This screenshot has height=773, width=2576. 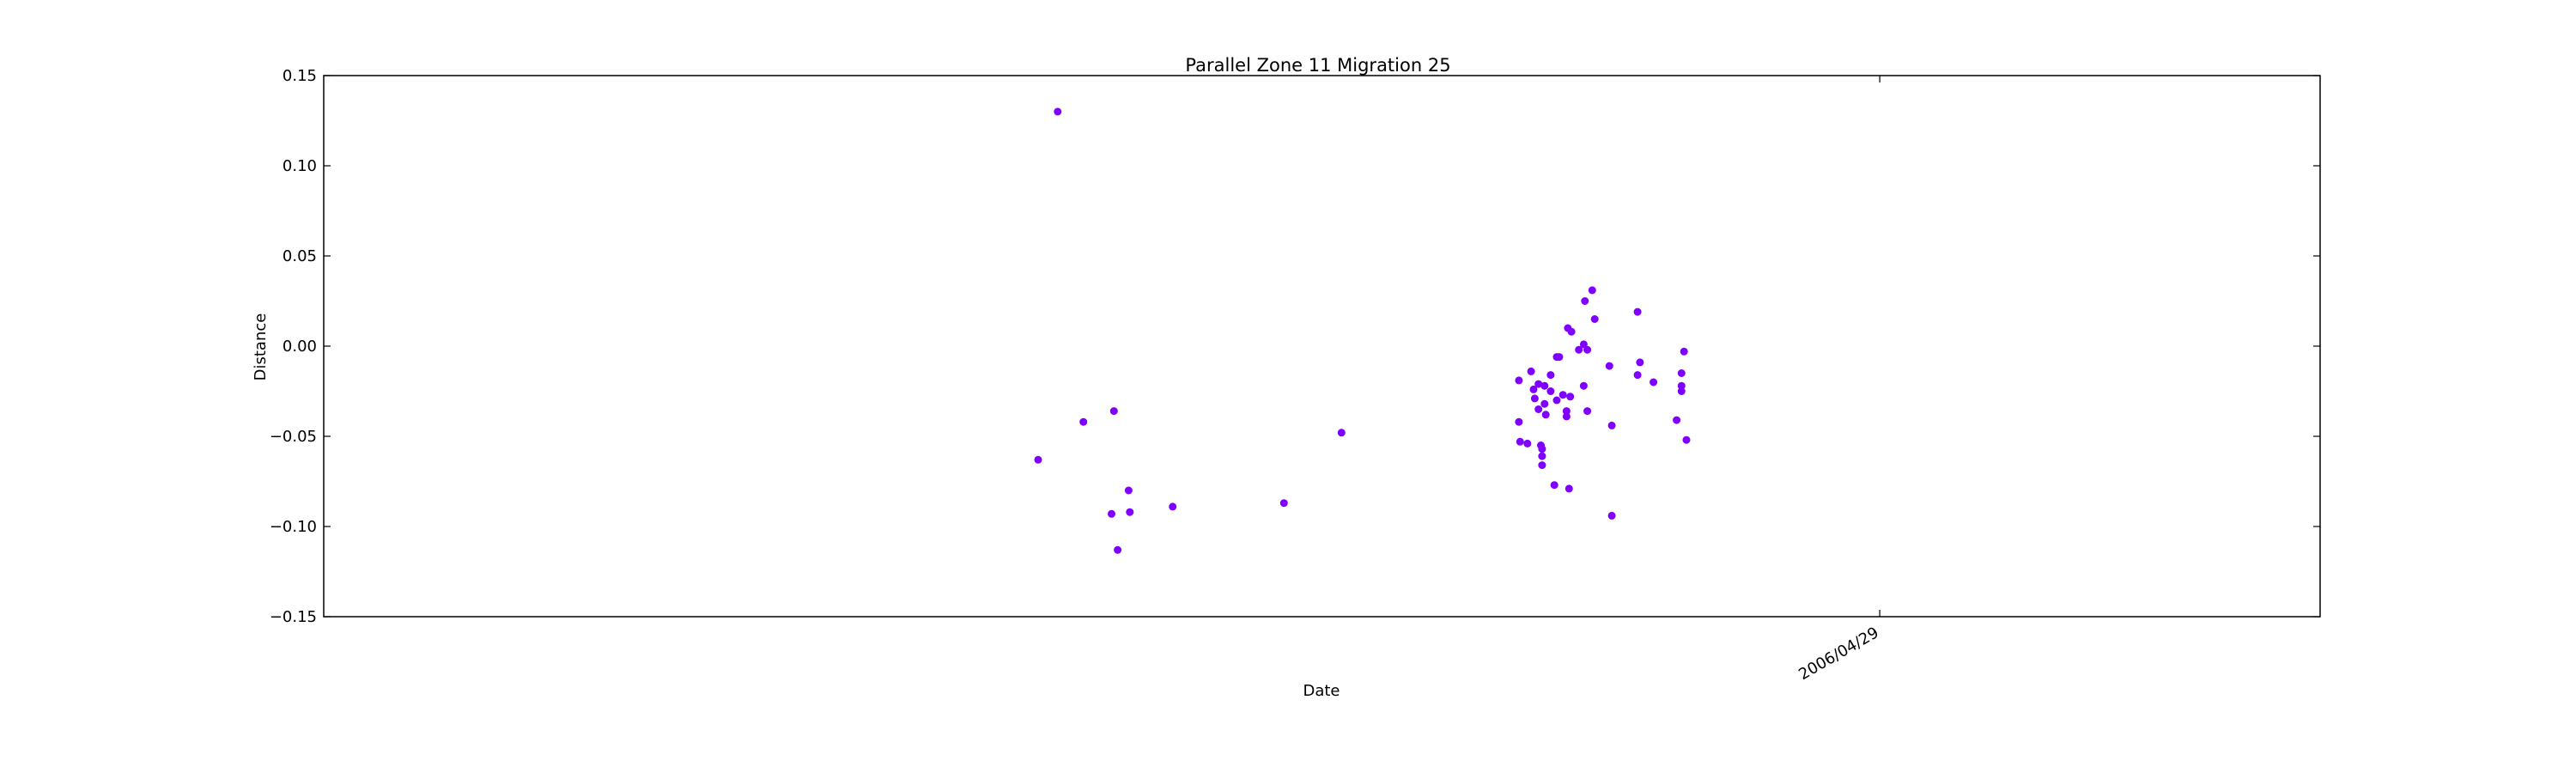 What do you see at coordinates (1363, 330) in the screenshot?
I see `data-points` at bounding box center [1363, 330].